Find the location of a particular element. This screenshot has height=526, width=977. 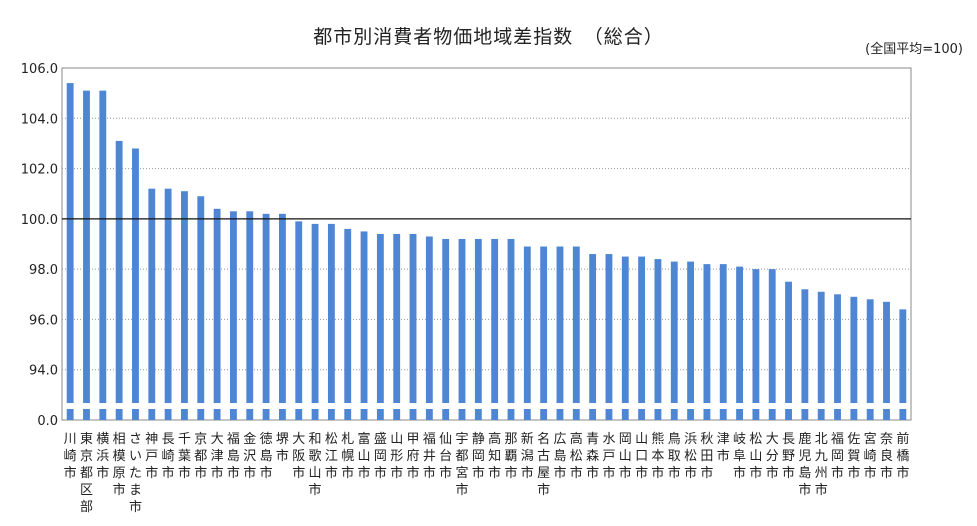

x-tick-label: 富山市 is located at coordinates (364, 456).